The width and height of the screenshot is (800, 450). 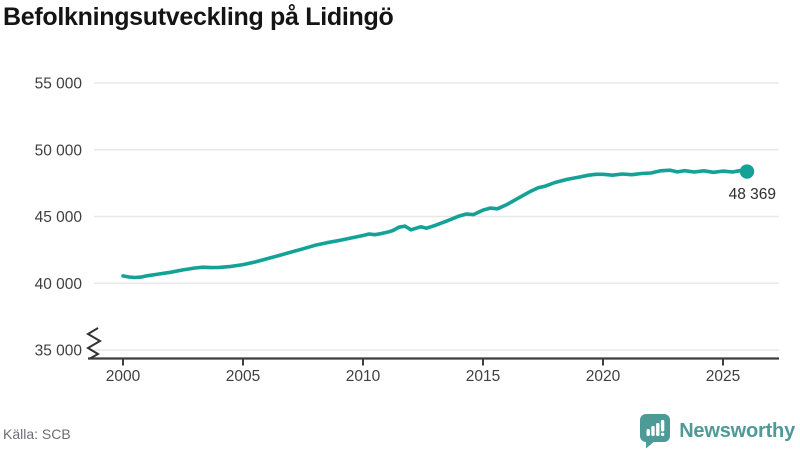 I want to click on newsworthy-wordmark: Newsworthy, so click(x=737, y=431).